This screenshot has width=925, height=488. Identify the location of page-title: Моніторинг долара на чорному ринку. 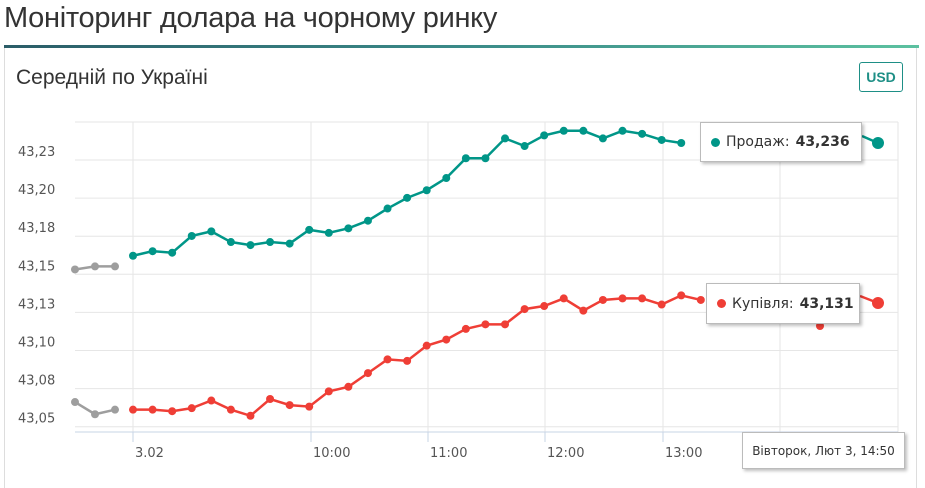
(251, 18).